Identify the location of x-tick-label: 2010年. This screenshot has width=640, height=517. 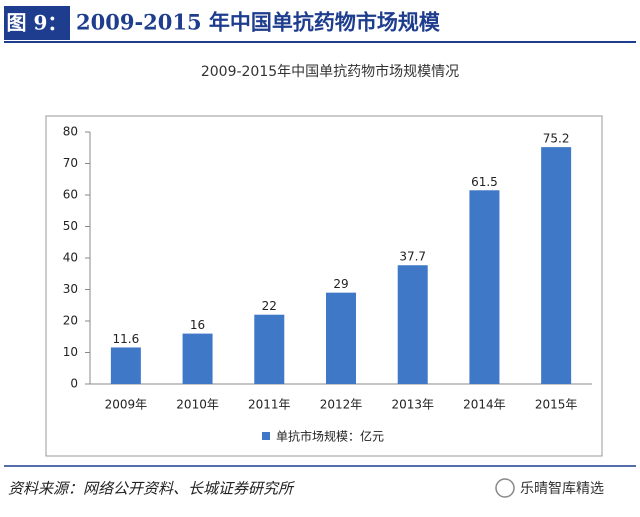
(197, 405).